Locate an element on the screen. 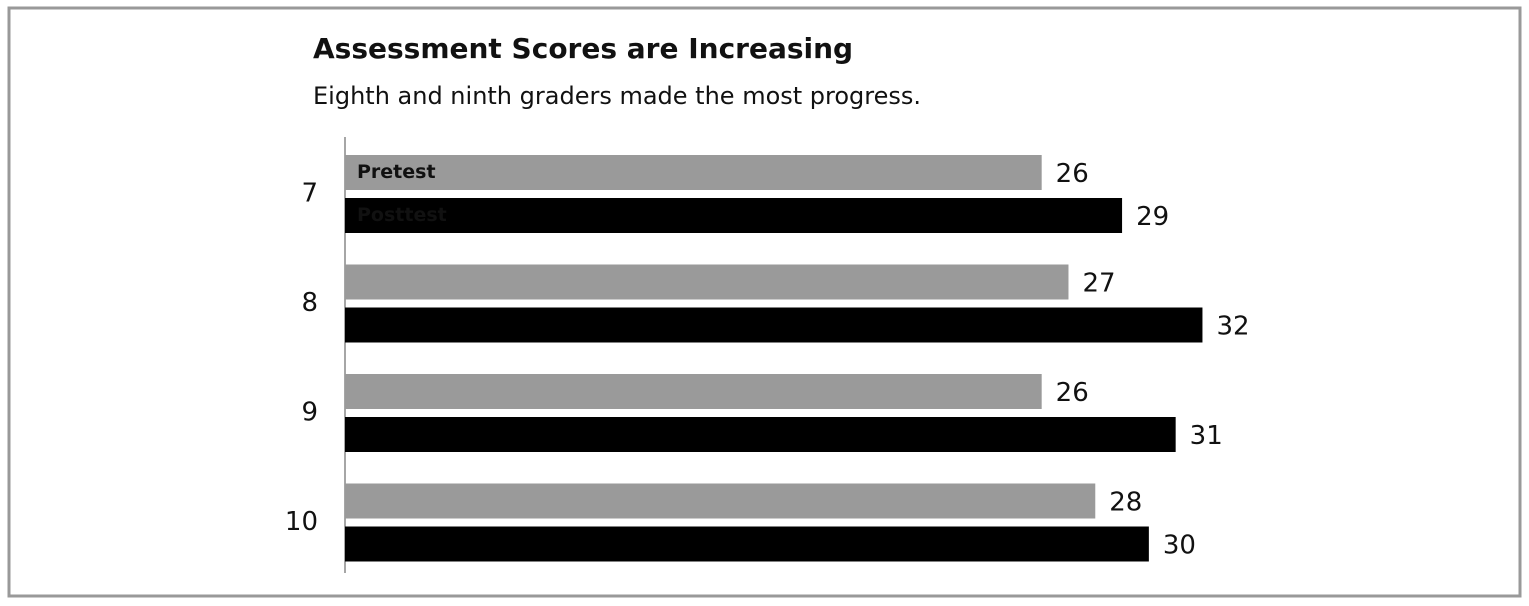 Image resolution: width=1529 pixels, height=606 pixels. chart-title: Assessment Scores are Increasing is located at coordinates (583, 48).